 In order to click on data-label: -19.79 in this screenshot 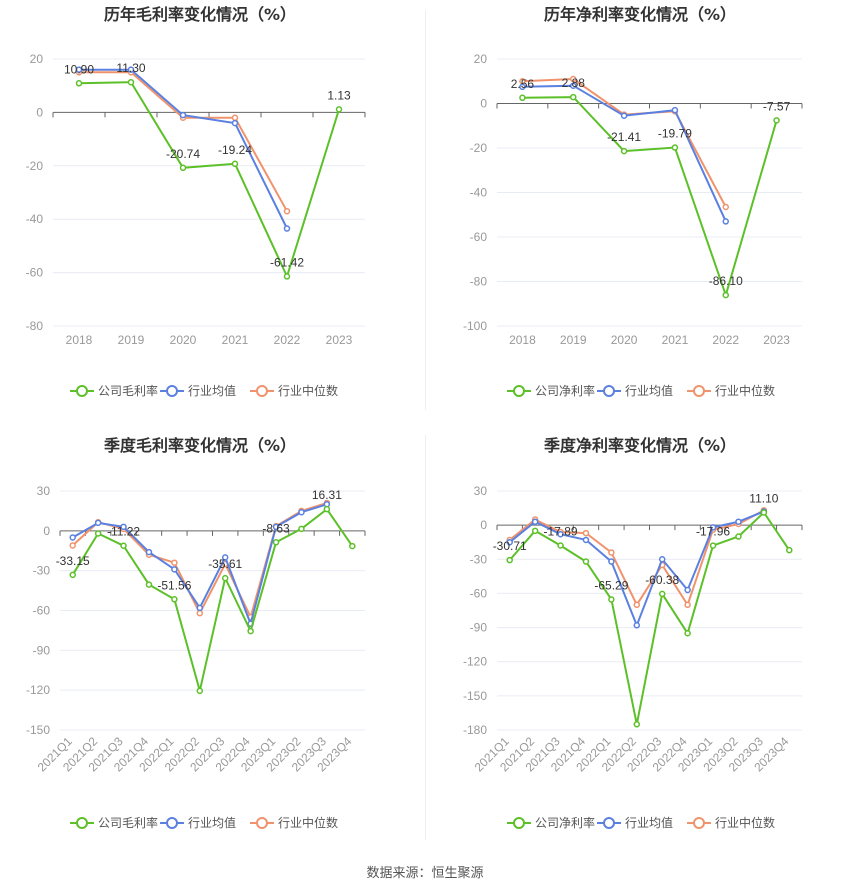, I will do `click(675, 134)`.